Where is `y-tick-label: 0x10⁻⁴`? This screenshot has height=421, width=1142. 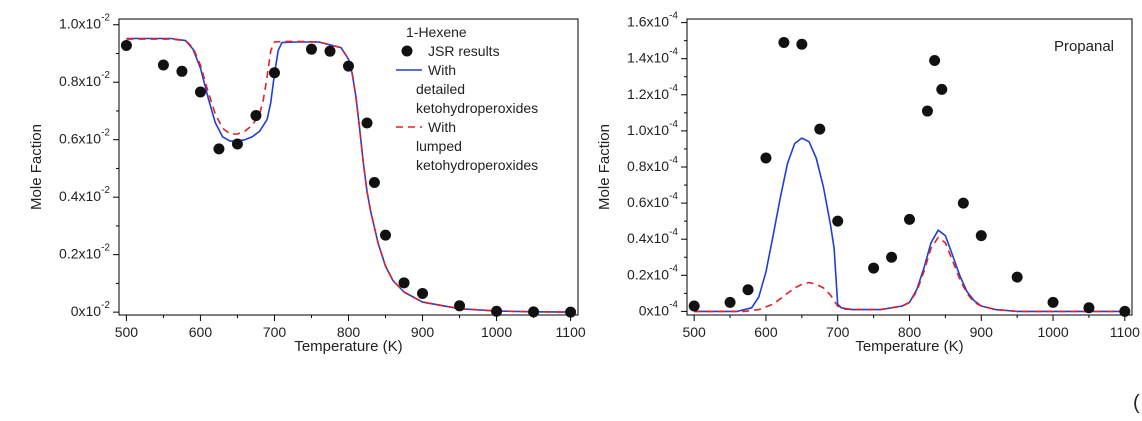 y-tick-label: 0x10⁻⁴ is located at coordinates (659, 308).